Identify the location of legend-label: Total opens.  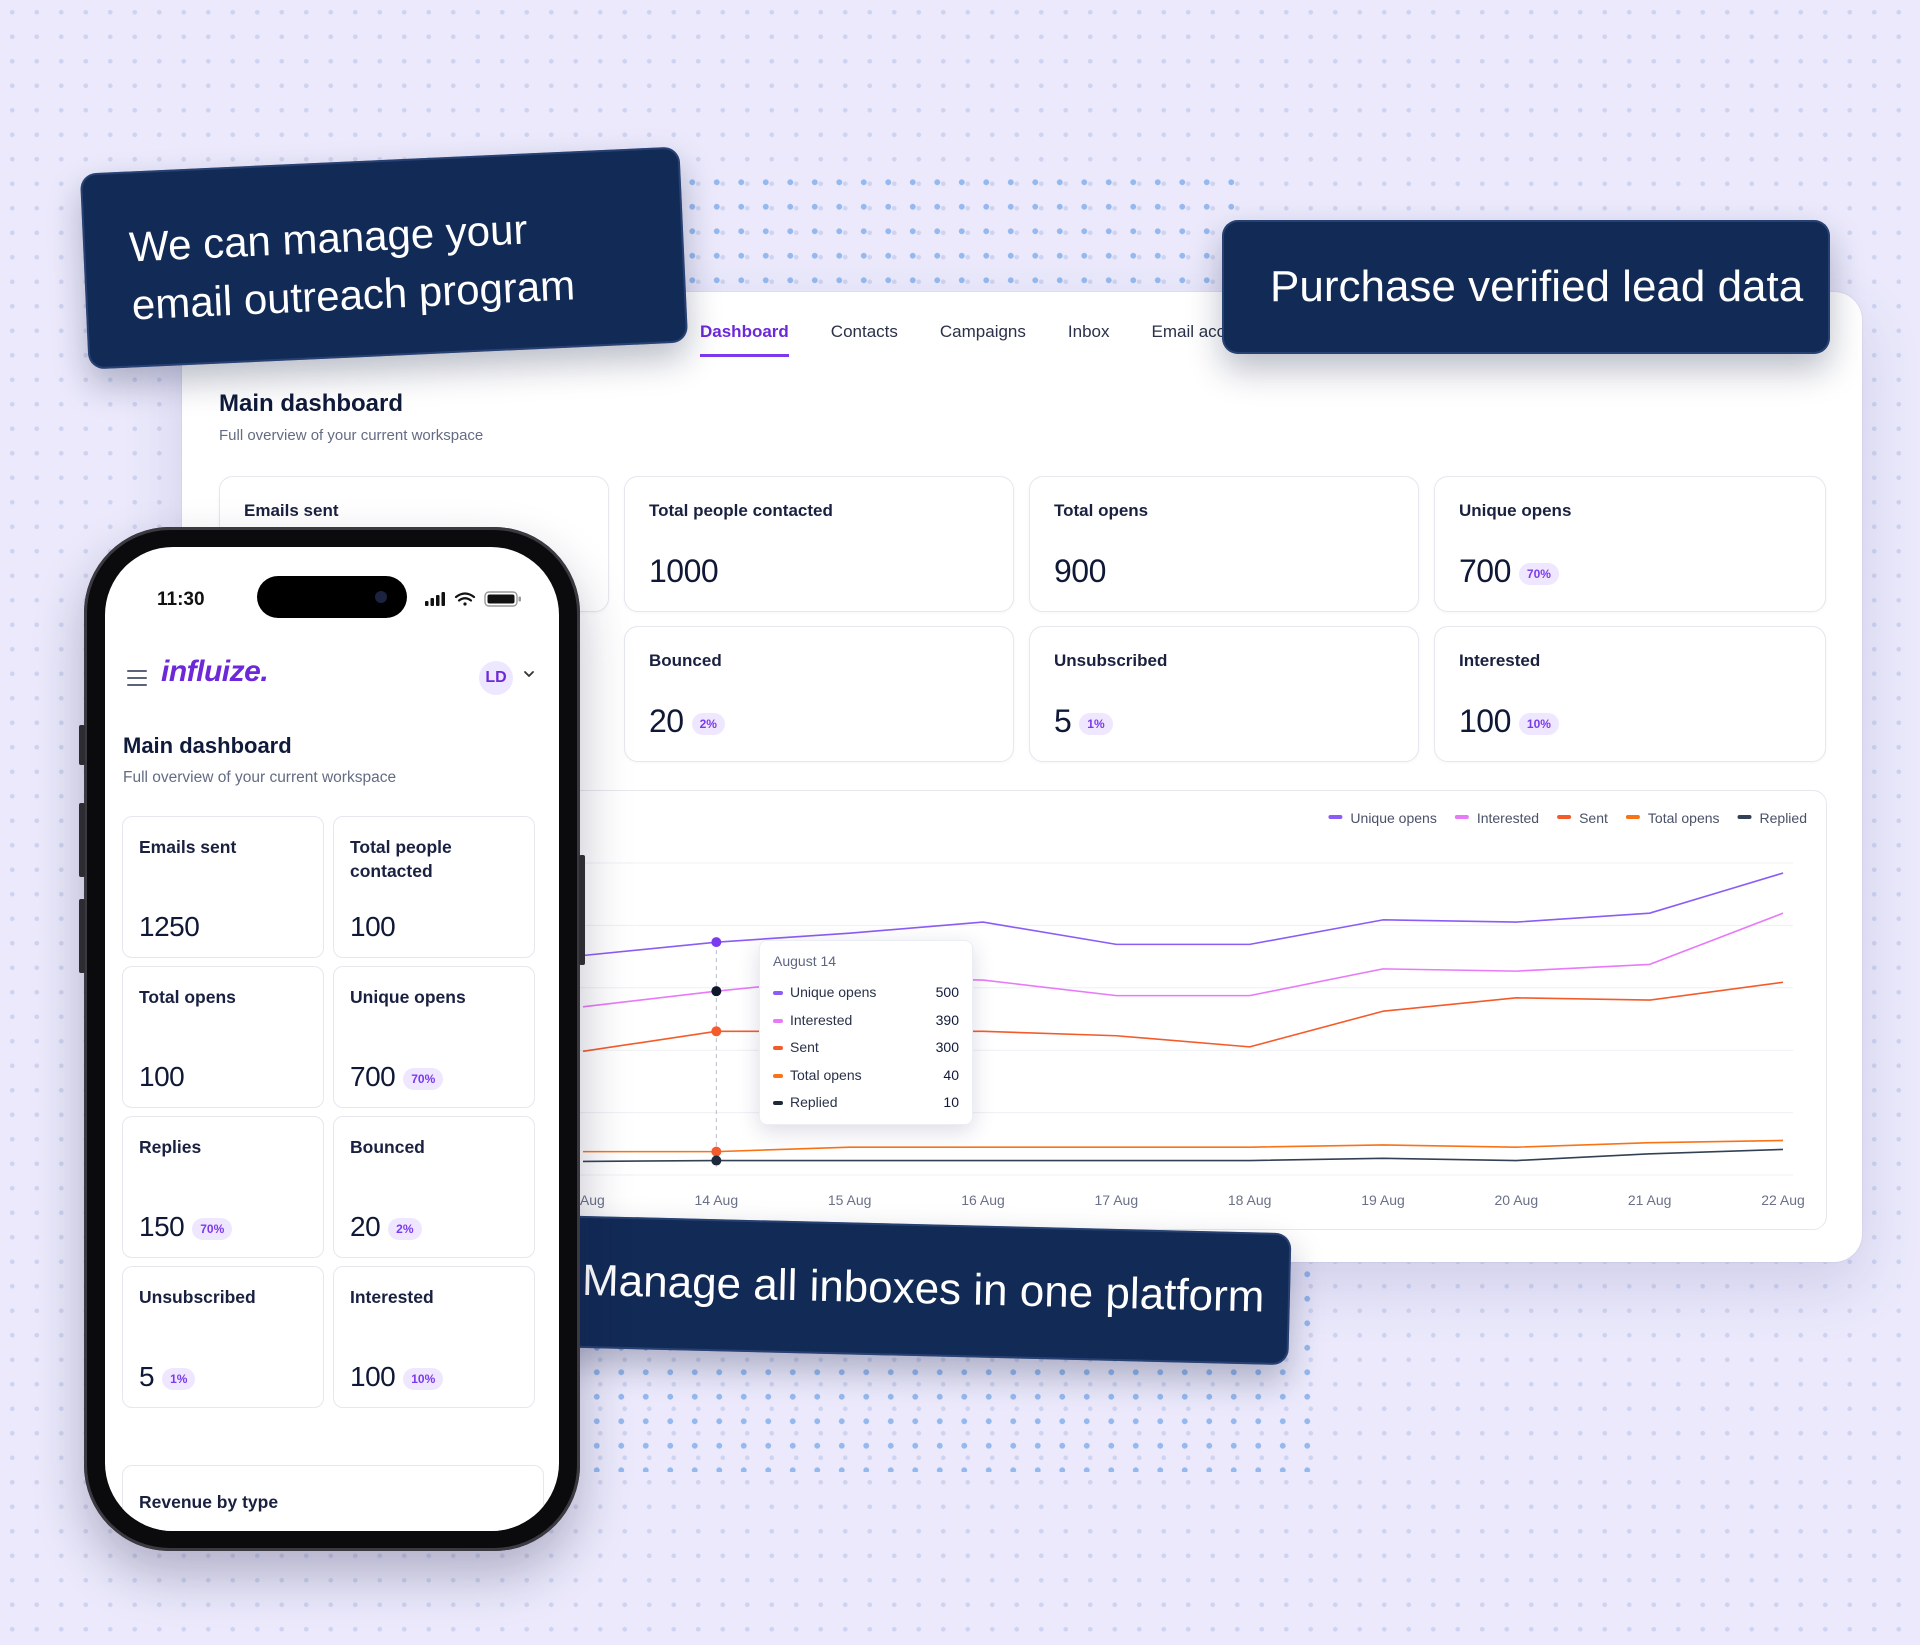
(1684, 818).